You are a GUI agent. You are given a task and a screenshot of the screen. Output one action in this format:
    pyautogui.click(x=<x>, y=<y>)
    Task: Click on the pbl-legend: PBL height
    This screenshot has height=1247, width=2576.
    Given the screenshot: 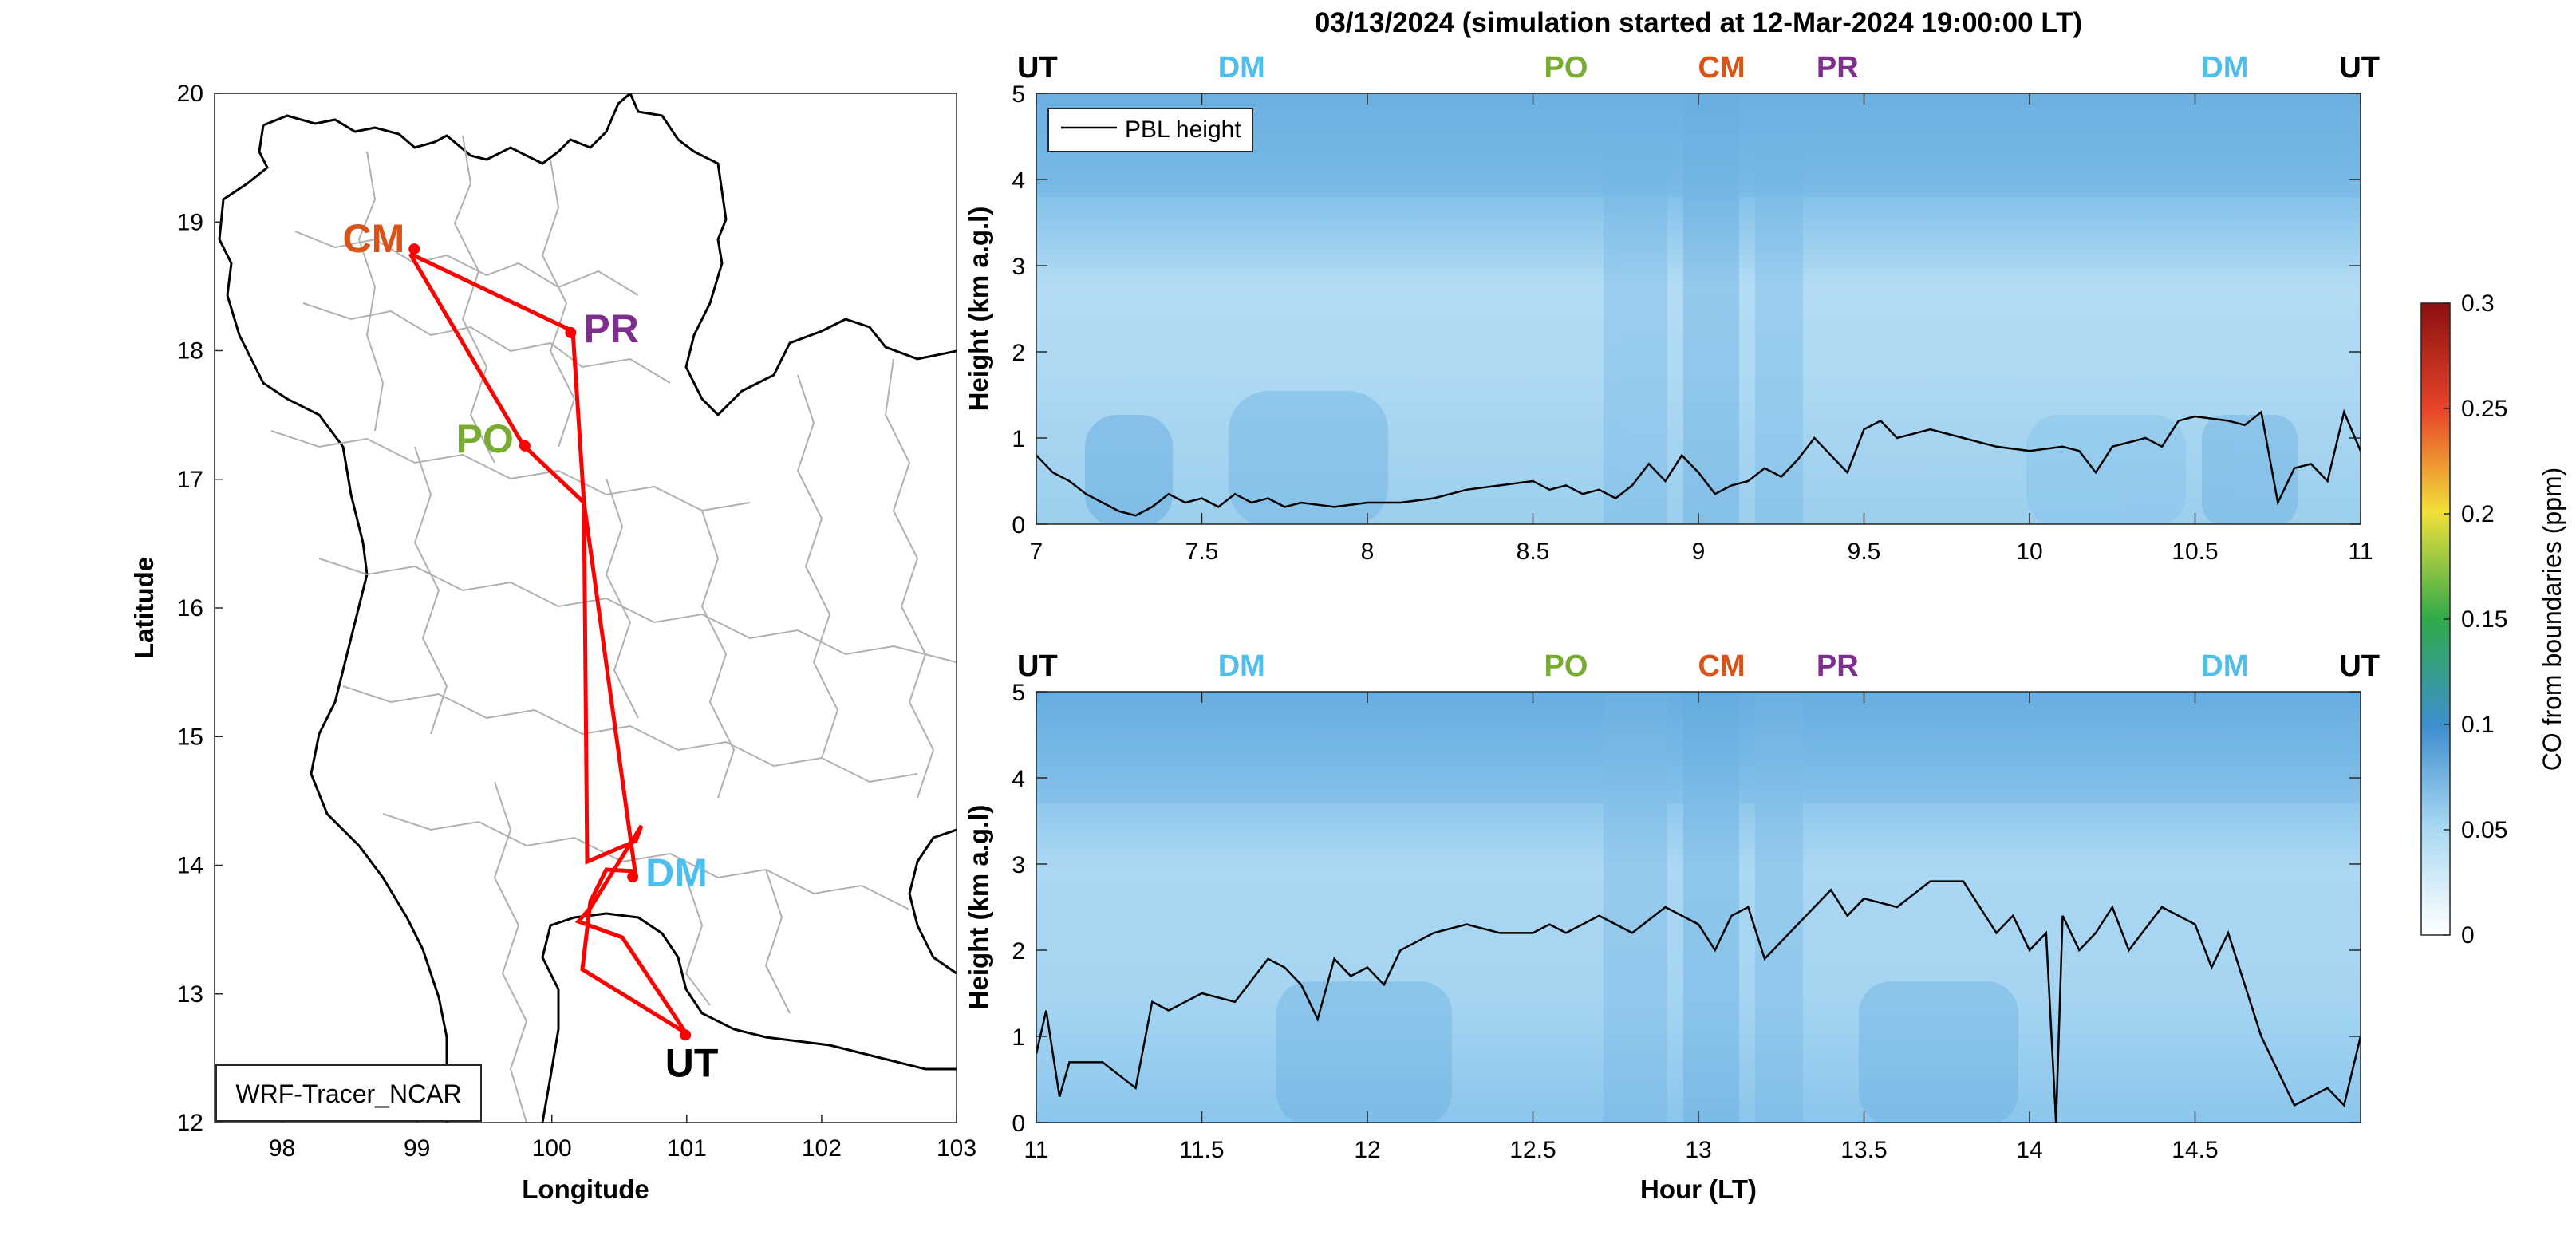 What is the action you would take?
    pyautogui.click(x=1150, y=130)
    